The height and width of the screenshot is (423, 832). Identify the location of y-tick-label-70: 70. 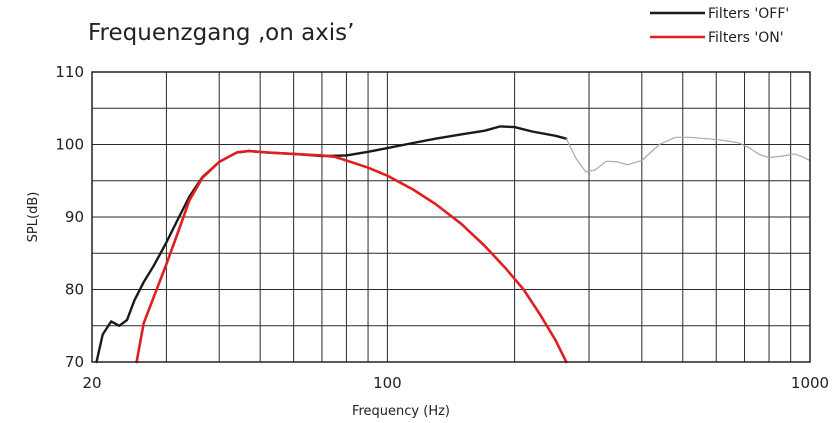
(74, 362).